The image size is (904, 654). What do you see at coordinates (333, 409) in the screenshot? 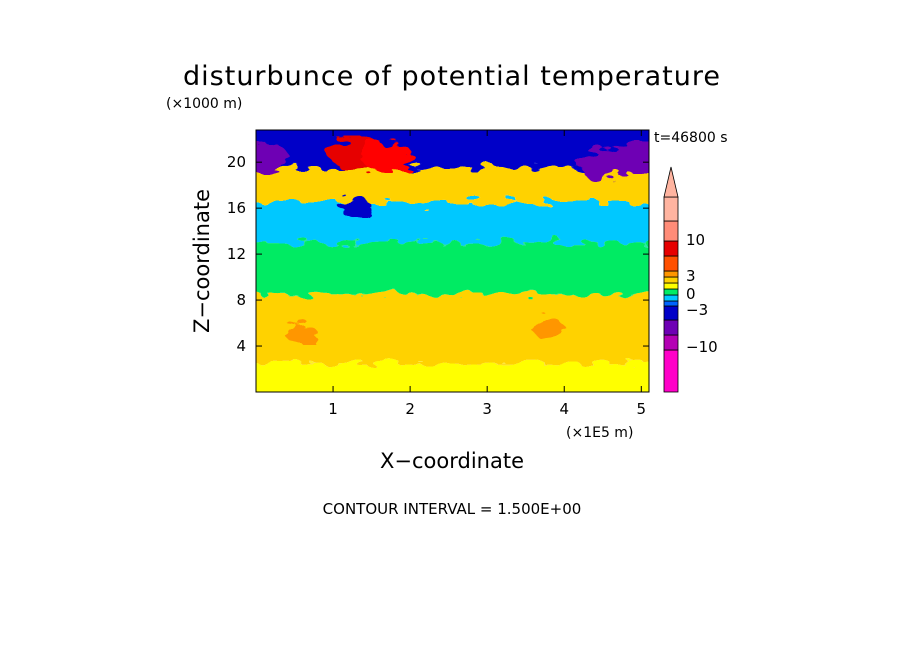
I see `x-tick-label: 1` at bounding box center [333, 409].